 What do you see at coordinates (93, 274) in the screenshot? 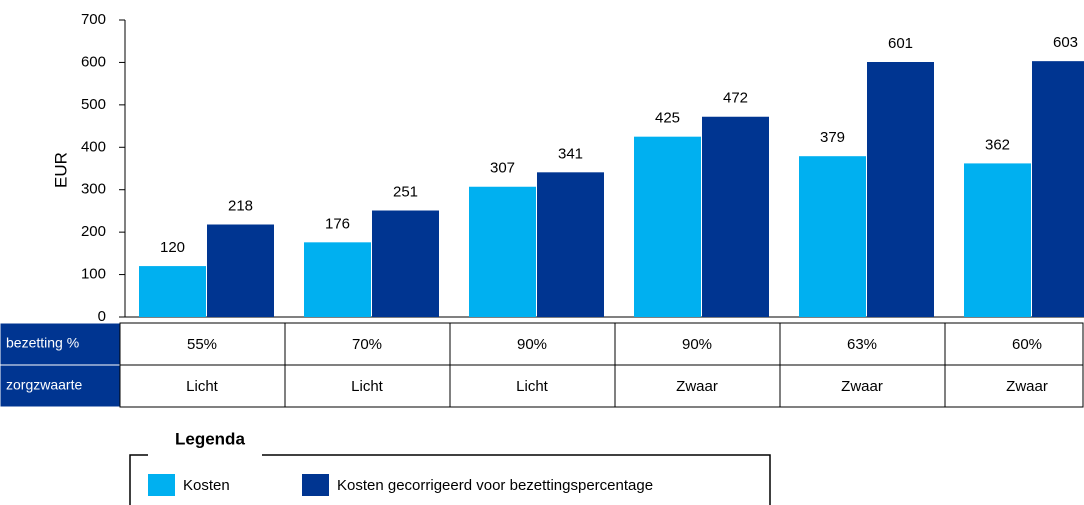
I see `y-tick-label: 100` at bounding box center [93, 274].